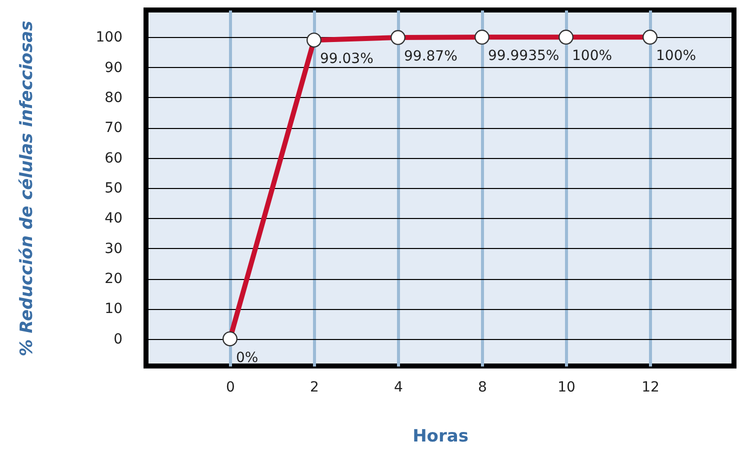  Describe the element at coordinates (347, 59) in the screenshot. I see `data-label: 99.03%` at that location.